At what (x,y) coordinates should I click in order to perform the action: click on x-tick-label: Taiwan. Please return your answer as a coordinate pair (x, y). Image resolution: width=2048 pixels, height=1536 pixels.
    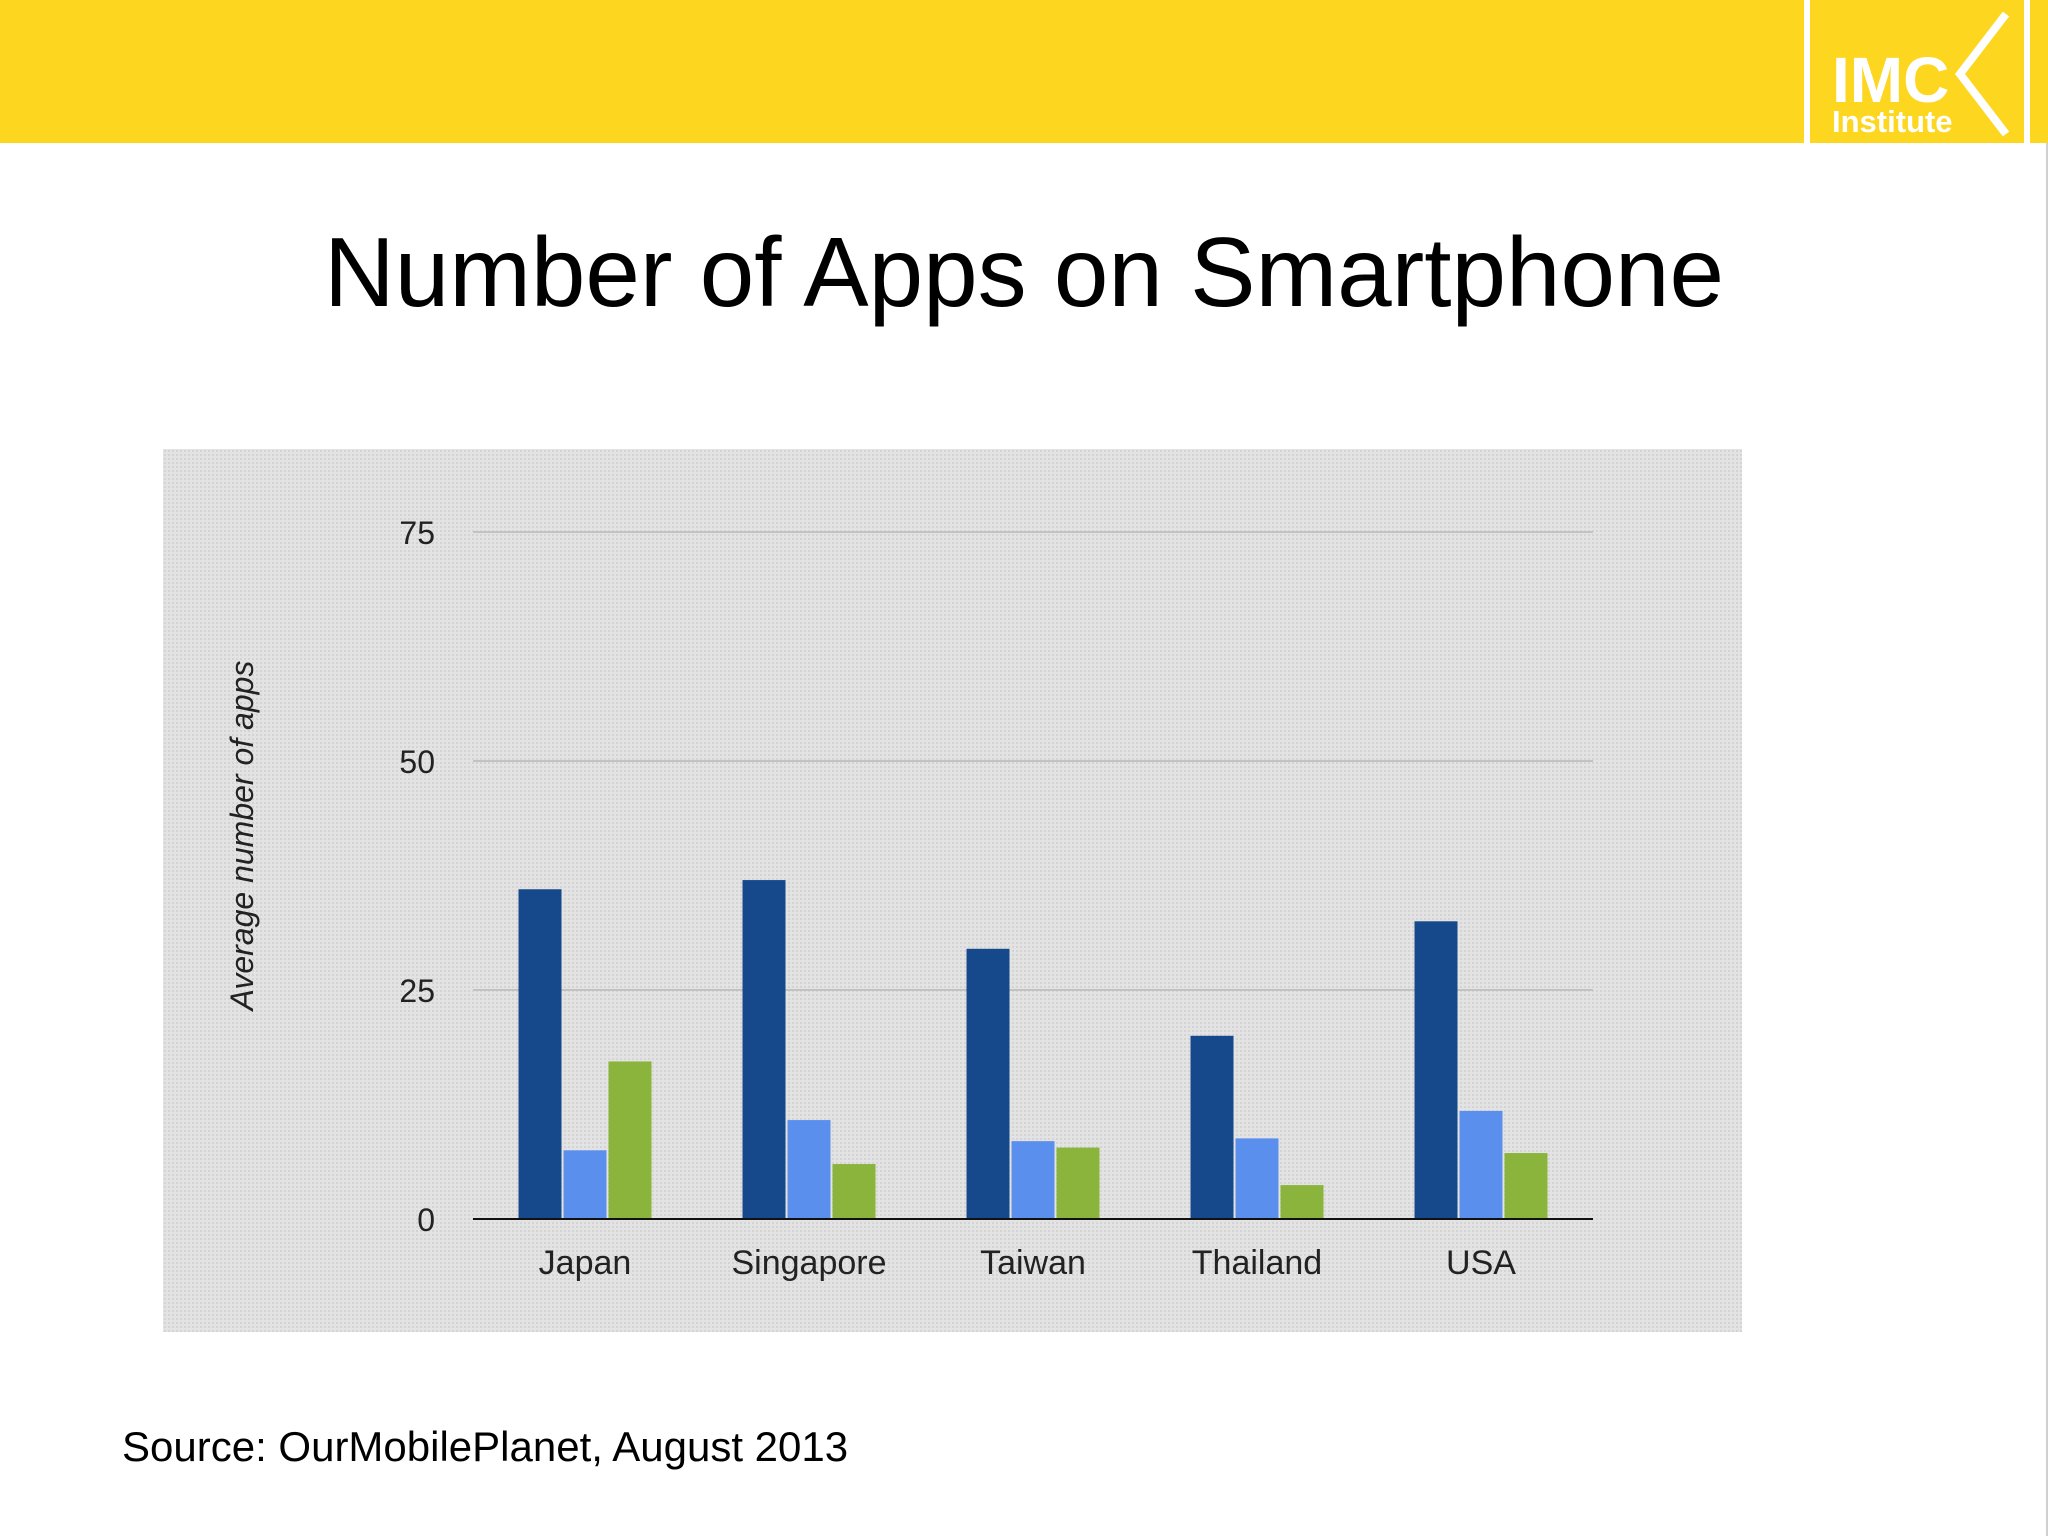
    Looking at the image, I should click on (1033, 1263).